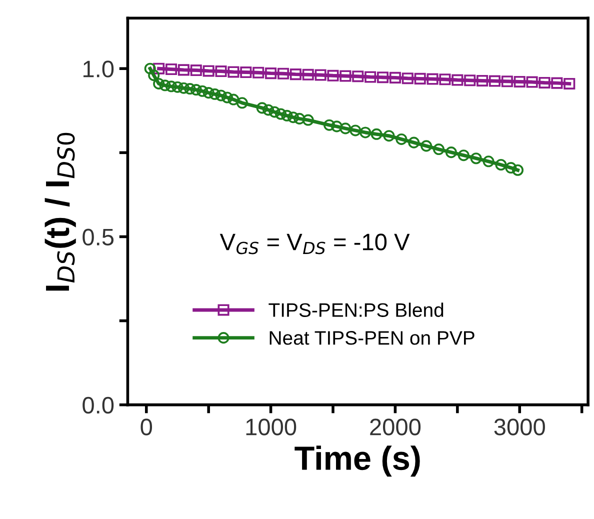 The image size is (594, 519). Describe the element at coordinates (395, 427) in the screenshot. I see `x-tick-label: 2000` at that location.